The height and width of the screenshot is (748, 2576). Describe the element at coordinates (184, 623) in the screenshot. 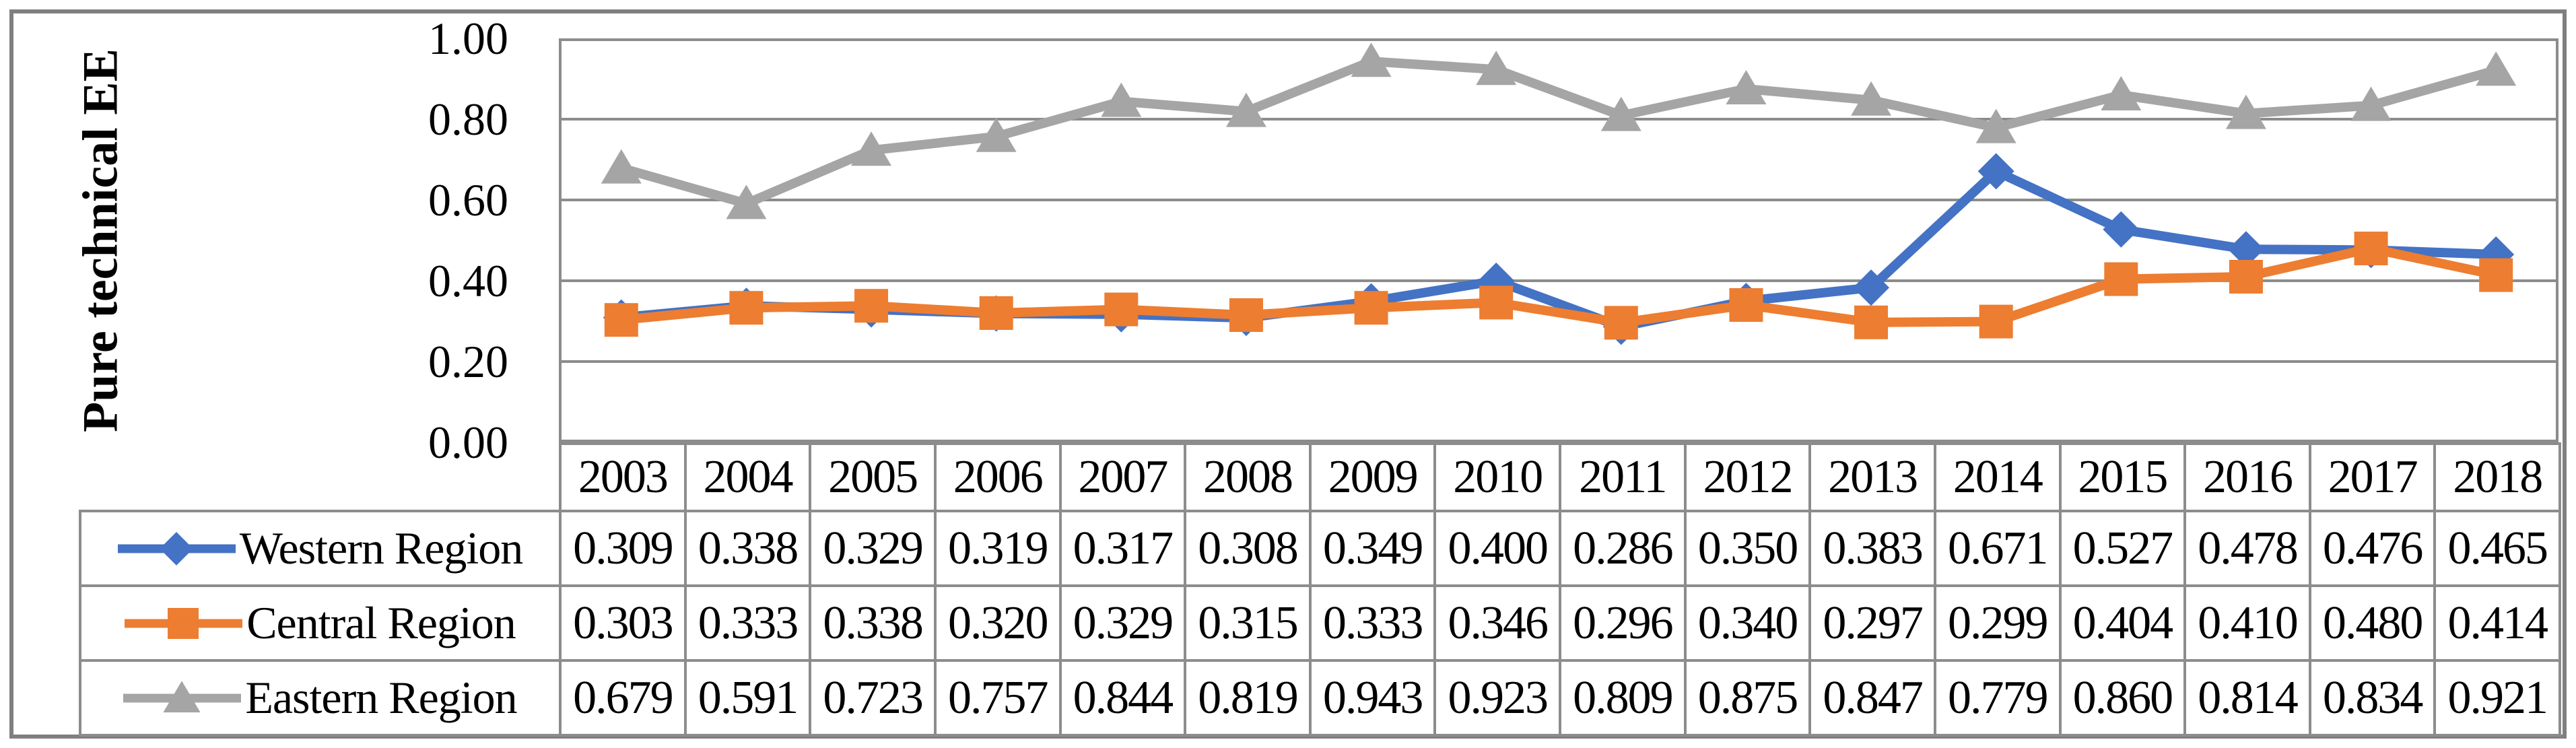

I see `central-region-legend-key-icon` at that location.